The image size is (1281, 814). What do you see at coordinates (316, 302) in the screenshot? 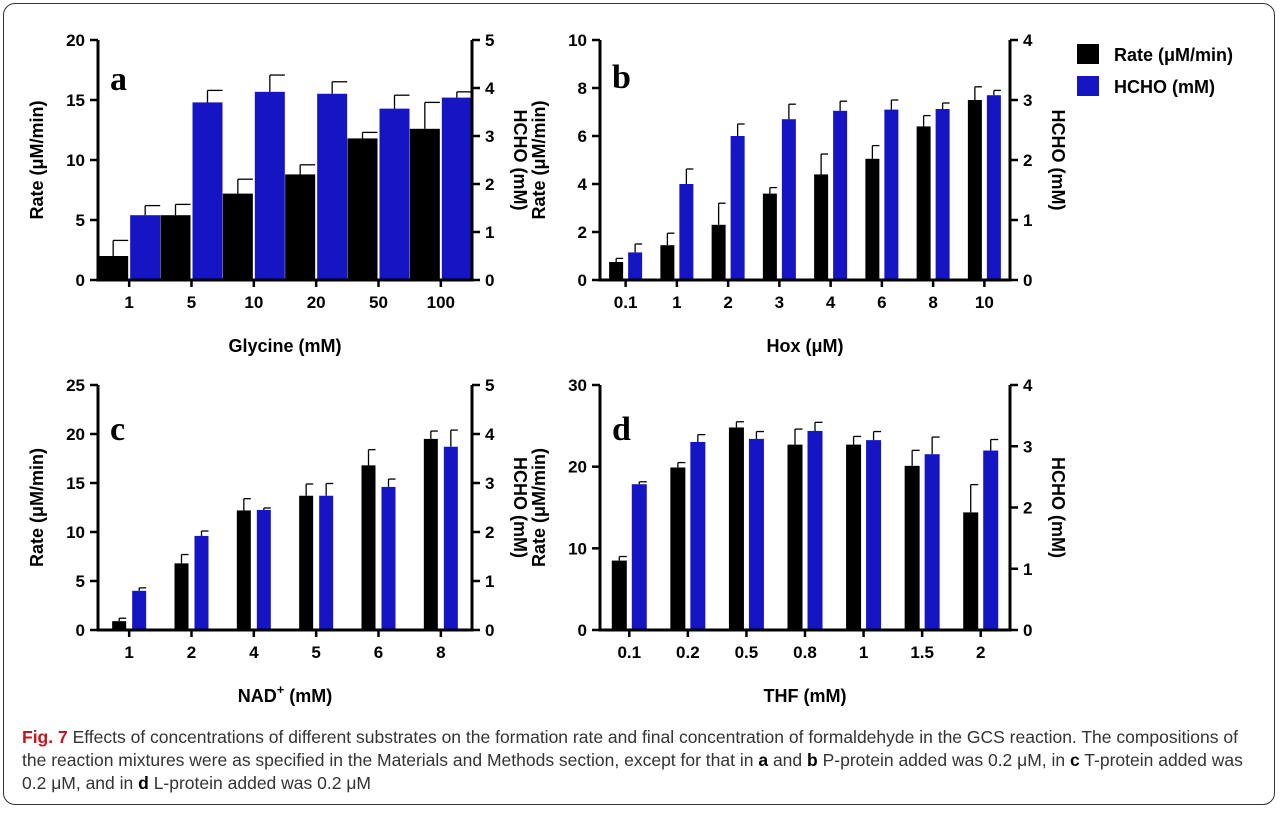
I see `x-tick-label: 20` at bounding box center [316, 302].